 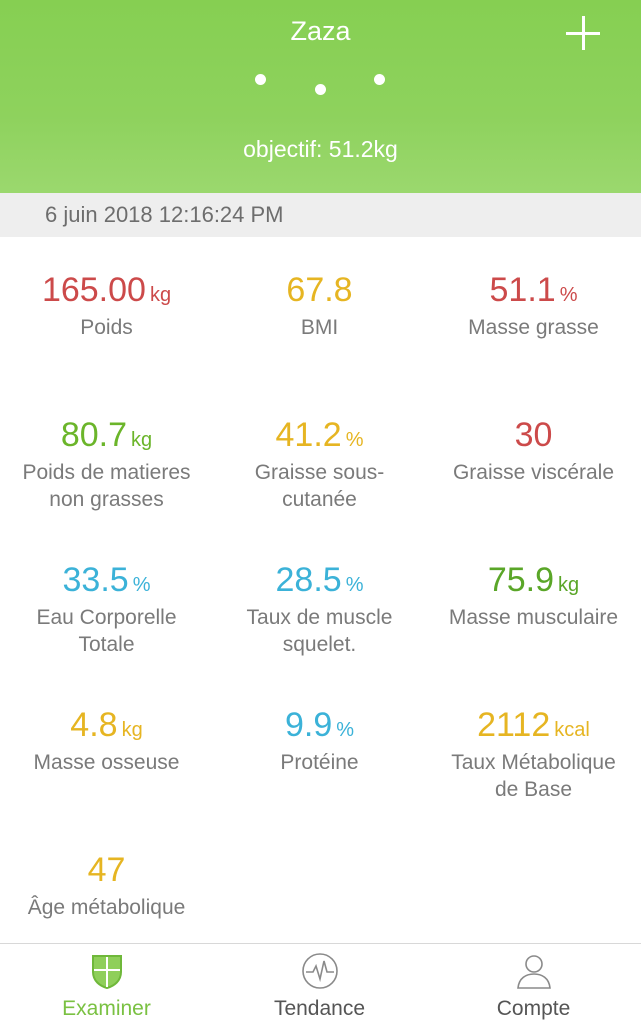 What do you see at coordinates (534, 971) in the screenshot?
I see `user-icon` at bounding box center [534, 971].